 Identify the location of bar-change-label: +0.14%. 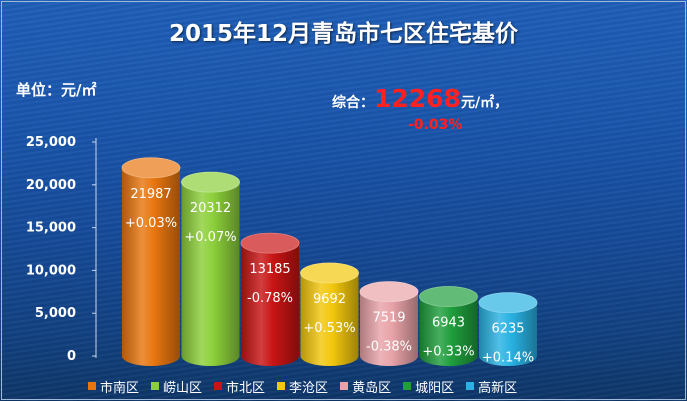
(508, 358).